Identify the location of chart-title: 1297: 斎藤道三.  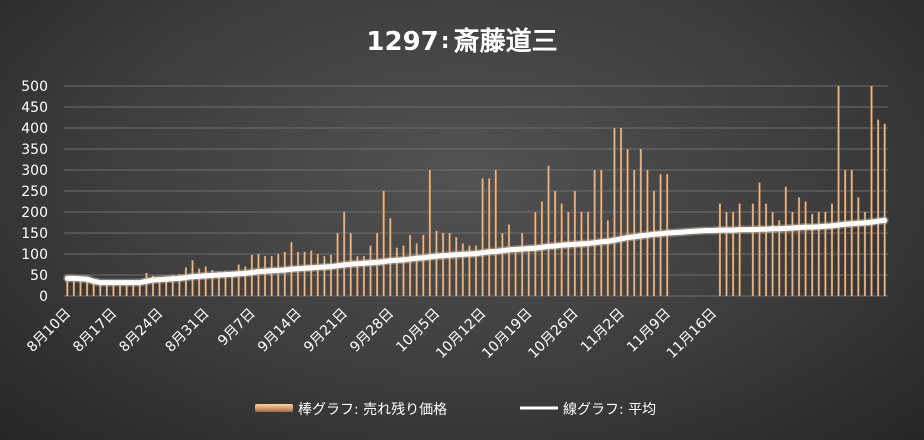
(461, 41).